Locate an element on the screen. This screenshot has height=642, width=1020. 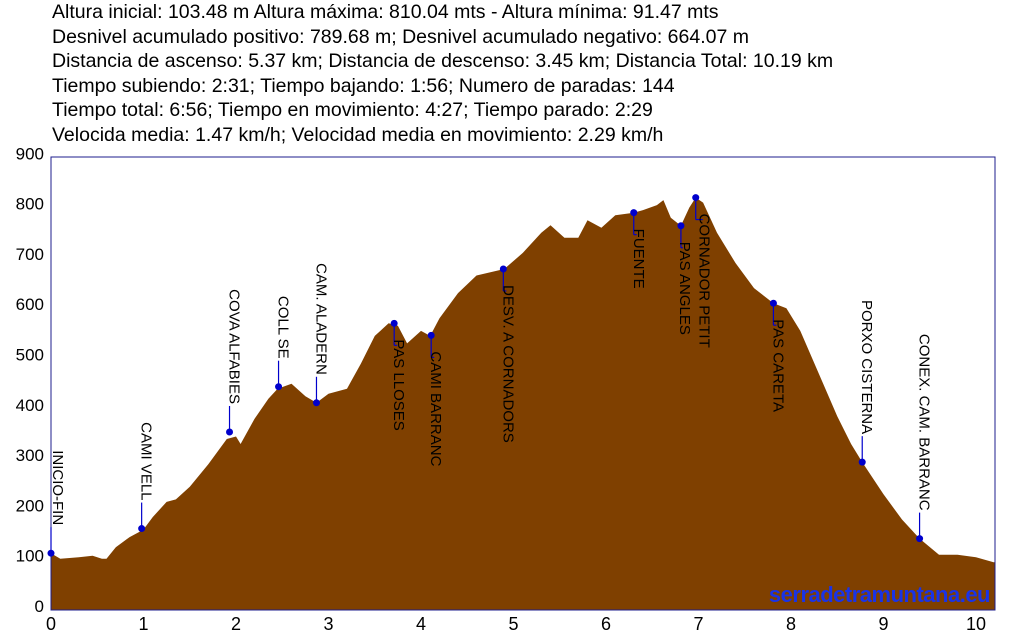
x-tick-label: 4 is located at coordinates (421, 624).